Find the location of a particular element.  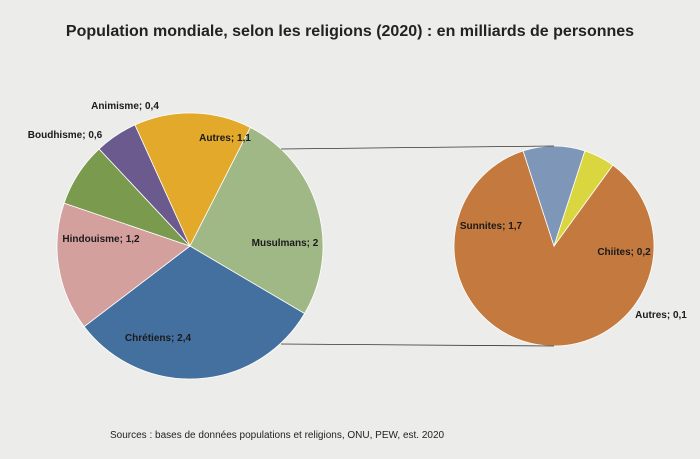

connector-line-bottom is located at coordinates (417, 345).